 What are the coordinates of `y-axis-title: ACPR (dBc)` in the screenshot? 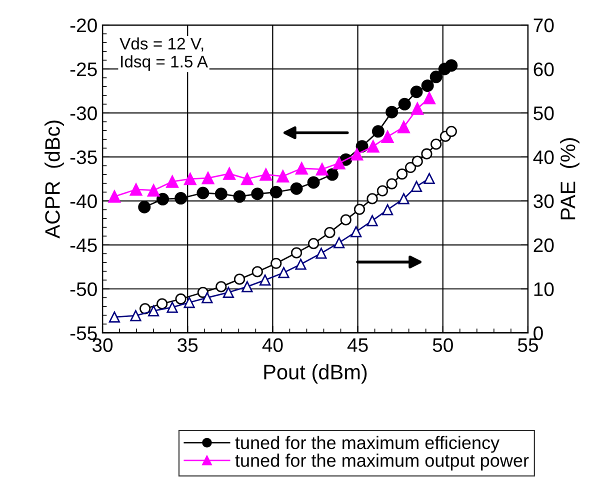 It's located at (54, 179).